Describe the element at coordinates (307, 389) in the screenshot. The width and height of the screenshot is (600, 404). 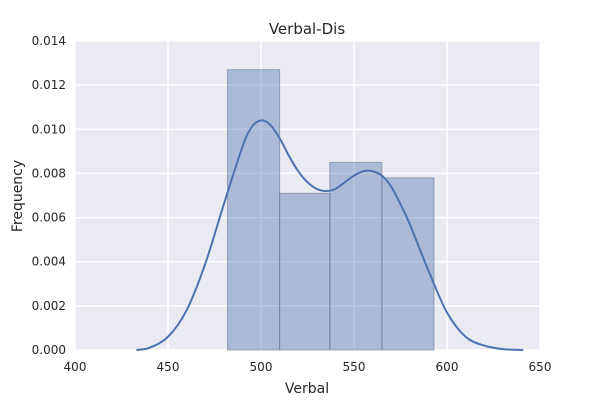
I see `x-axis-label: Verbal` at that location.